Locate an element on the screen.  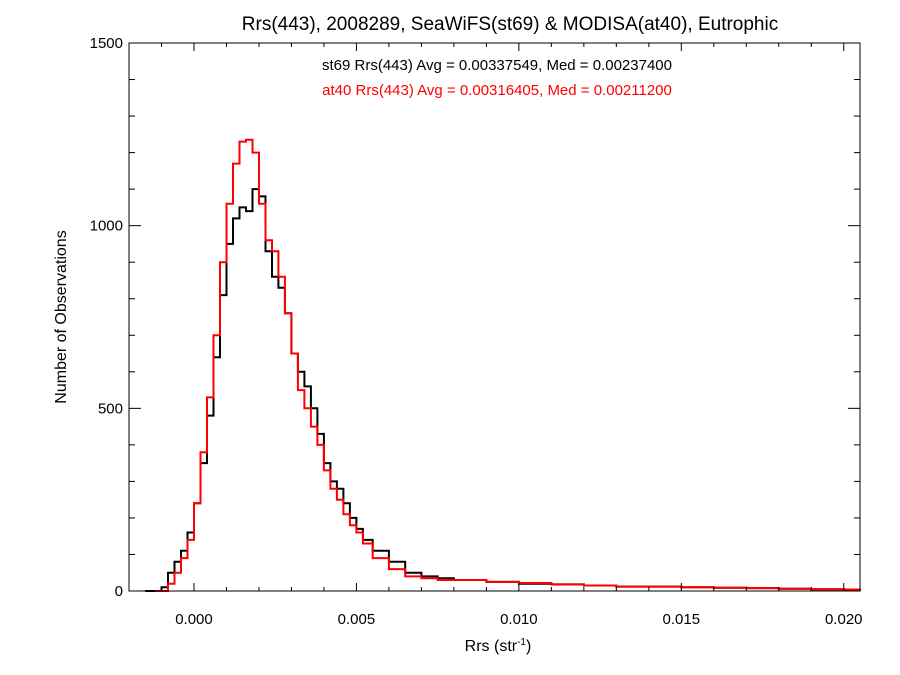
y-axis-label: Number of Observations is located at coordinates (61, 316).